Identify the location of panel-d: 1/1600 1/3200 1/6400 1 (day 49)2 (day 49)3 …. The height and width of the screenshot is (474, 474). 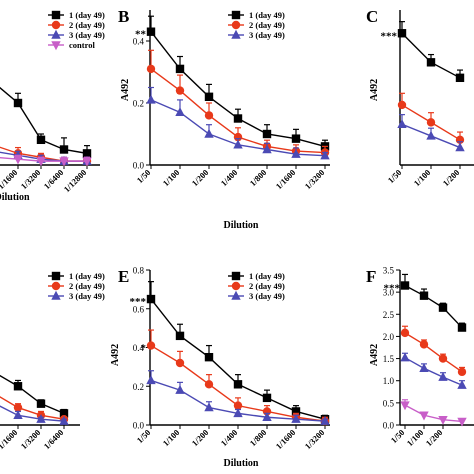
(52, 361).